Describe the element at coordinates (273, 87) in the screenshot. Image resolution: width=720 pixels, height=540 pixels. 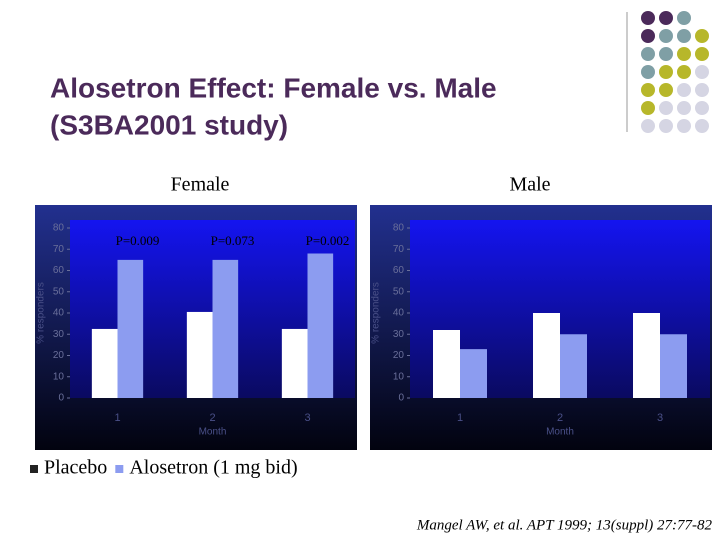
I see `slide-title: Alosetron Effect: Female vs. Male` at that location.